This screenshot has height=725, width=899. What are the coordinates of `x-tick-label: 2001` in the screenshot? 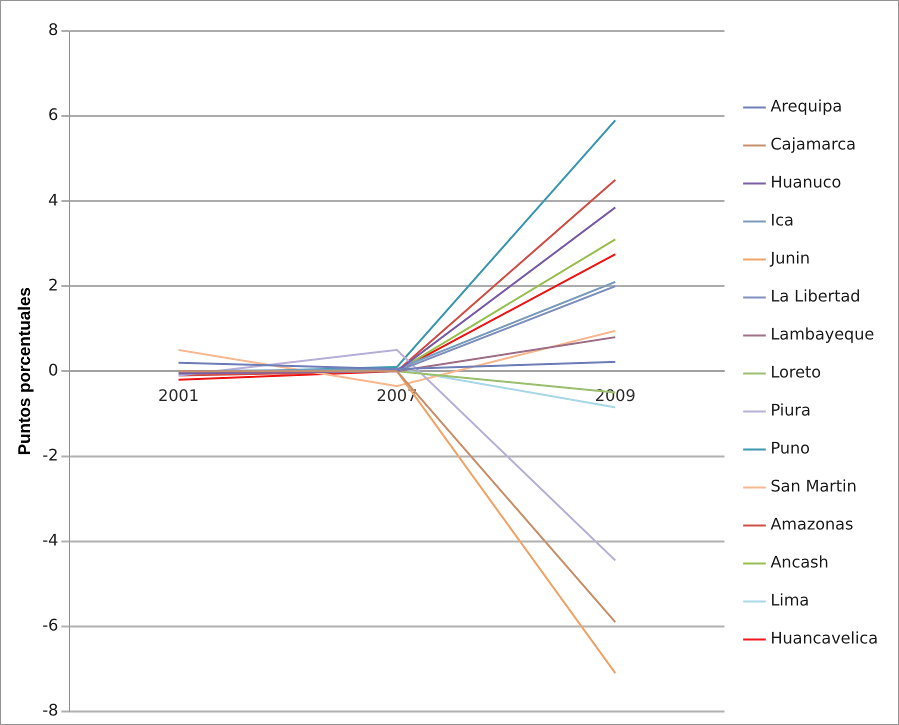 It's located at (178, 395).